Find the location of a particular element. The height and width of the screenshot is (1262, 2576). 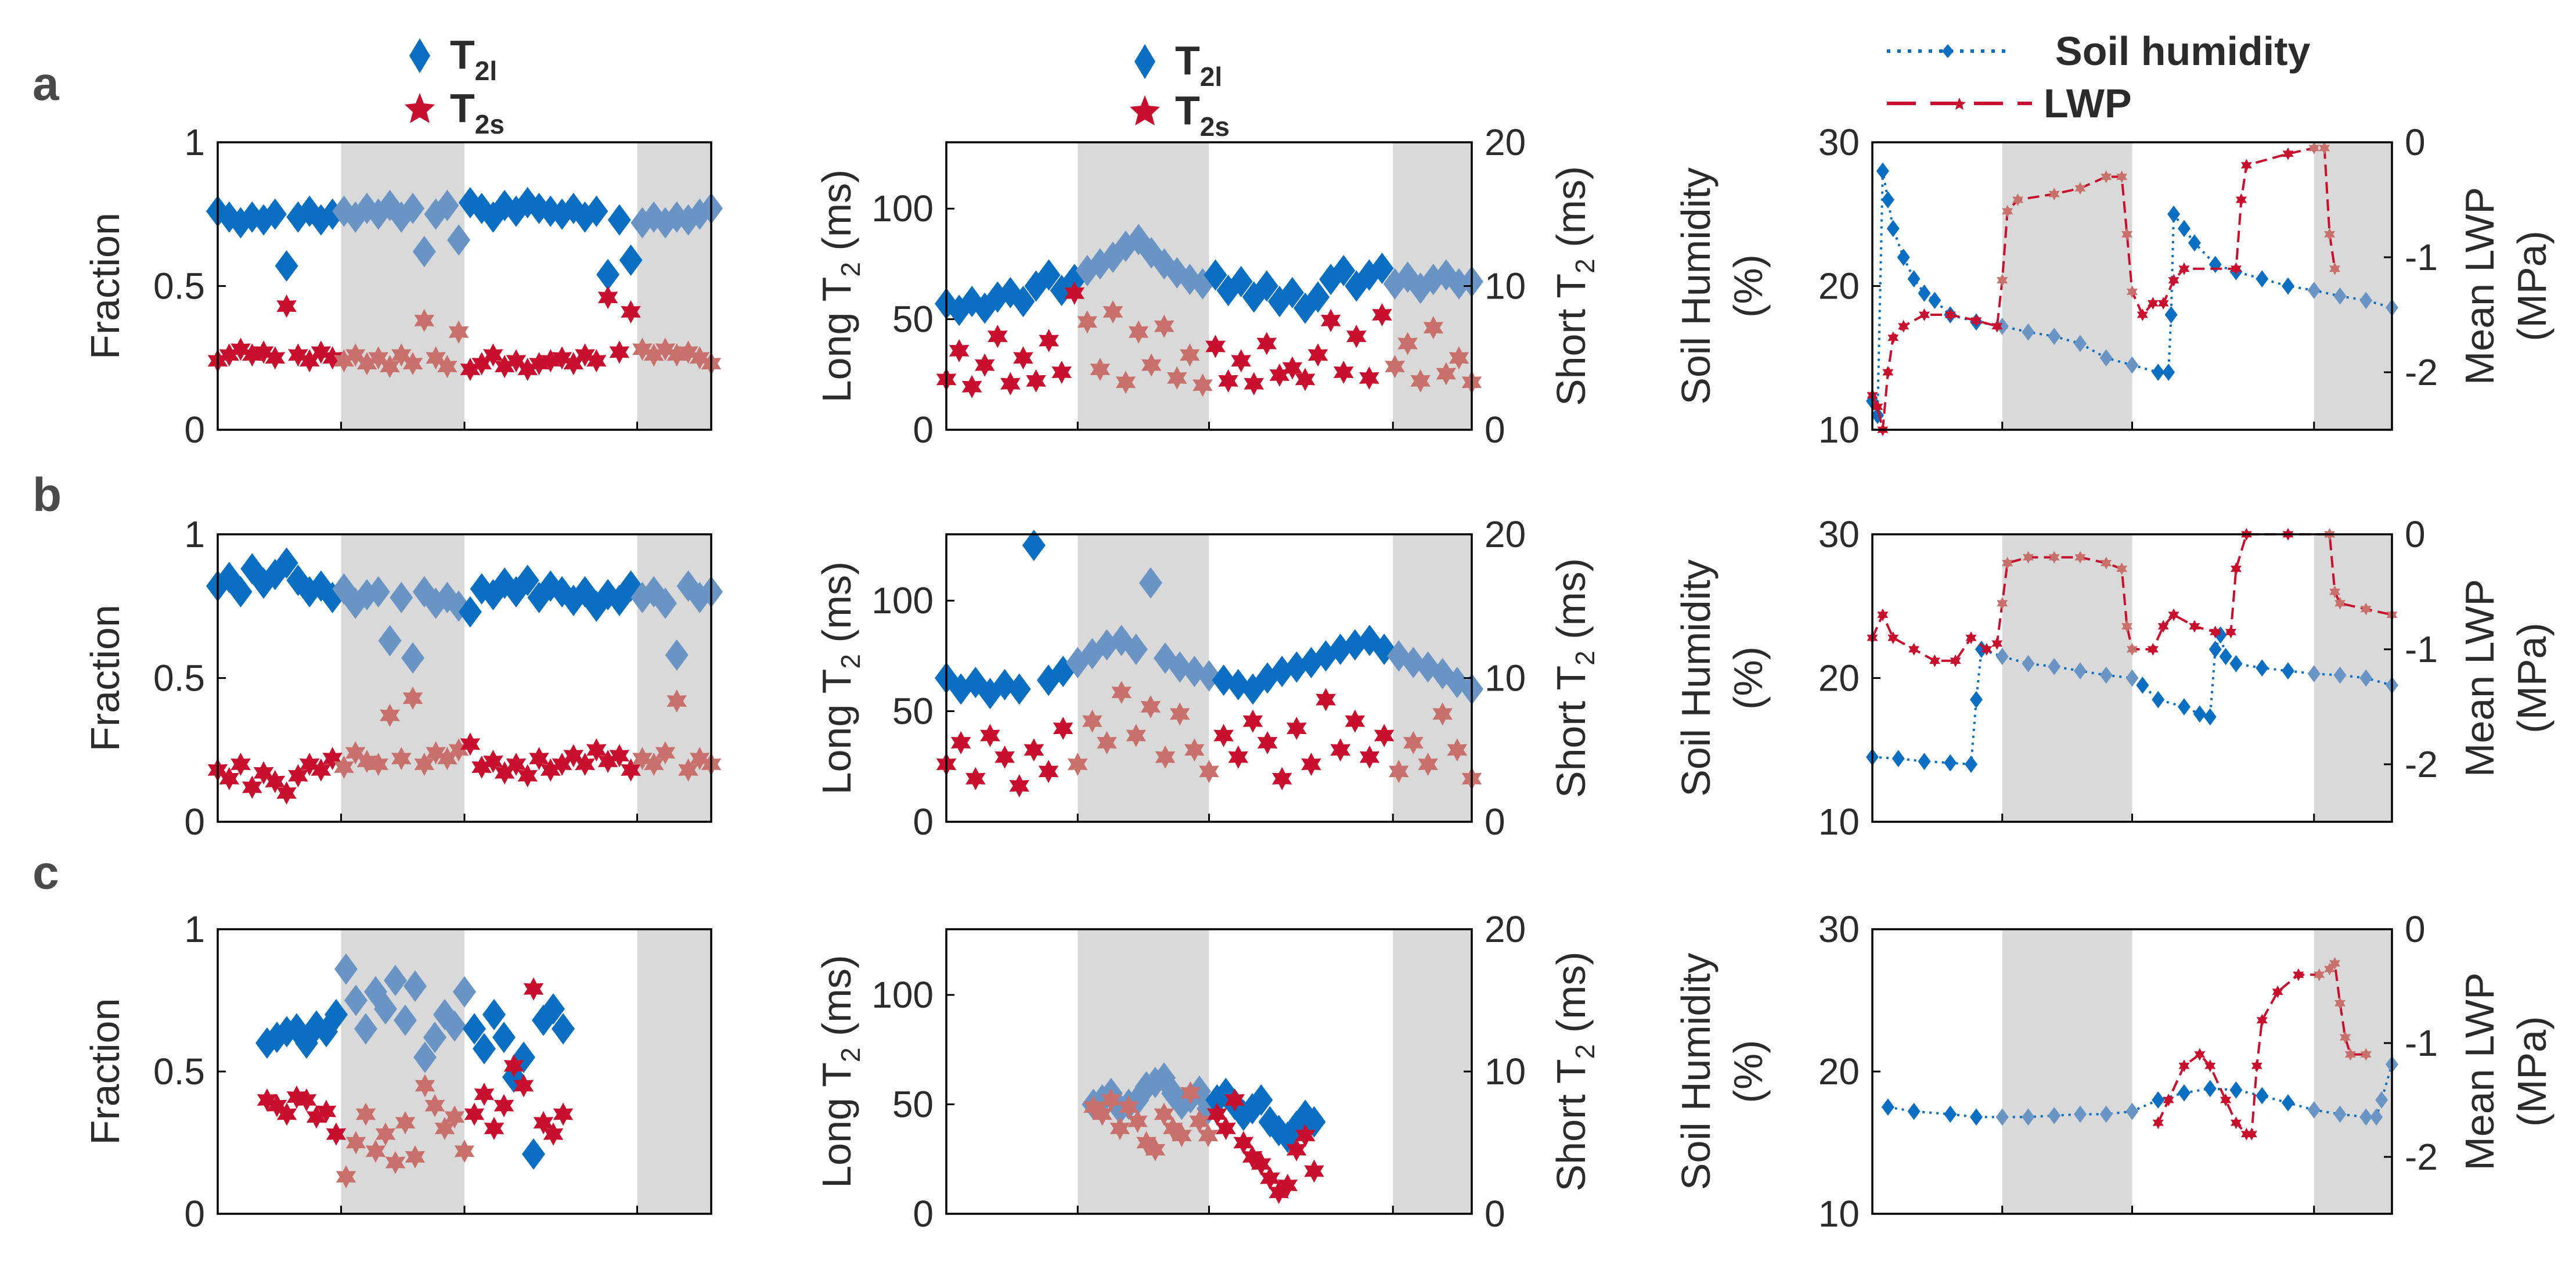

panel-a-humidity-y2tick-label-1: -1 is located at coordinates (2421, 257).